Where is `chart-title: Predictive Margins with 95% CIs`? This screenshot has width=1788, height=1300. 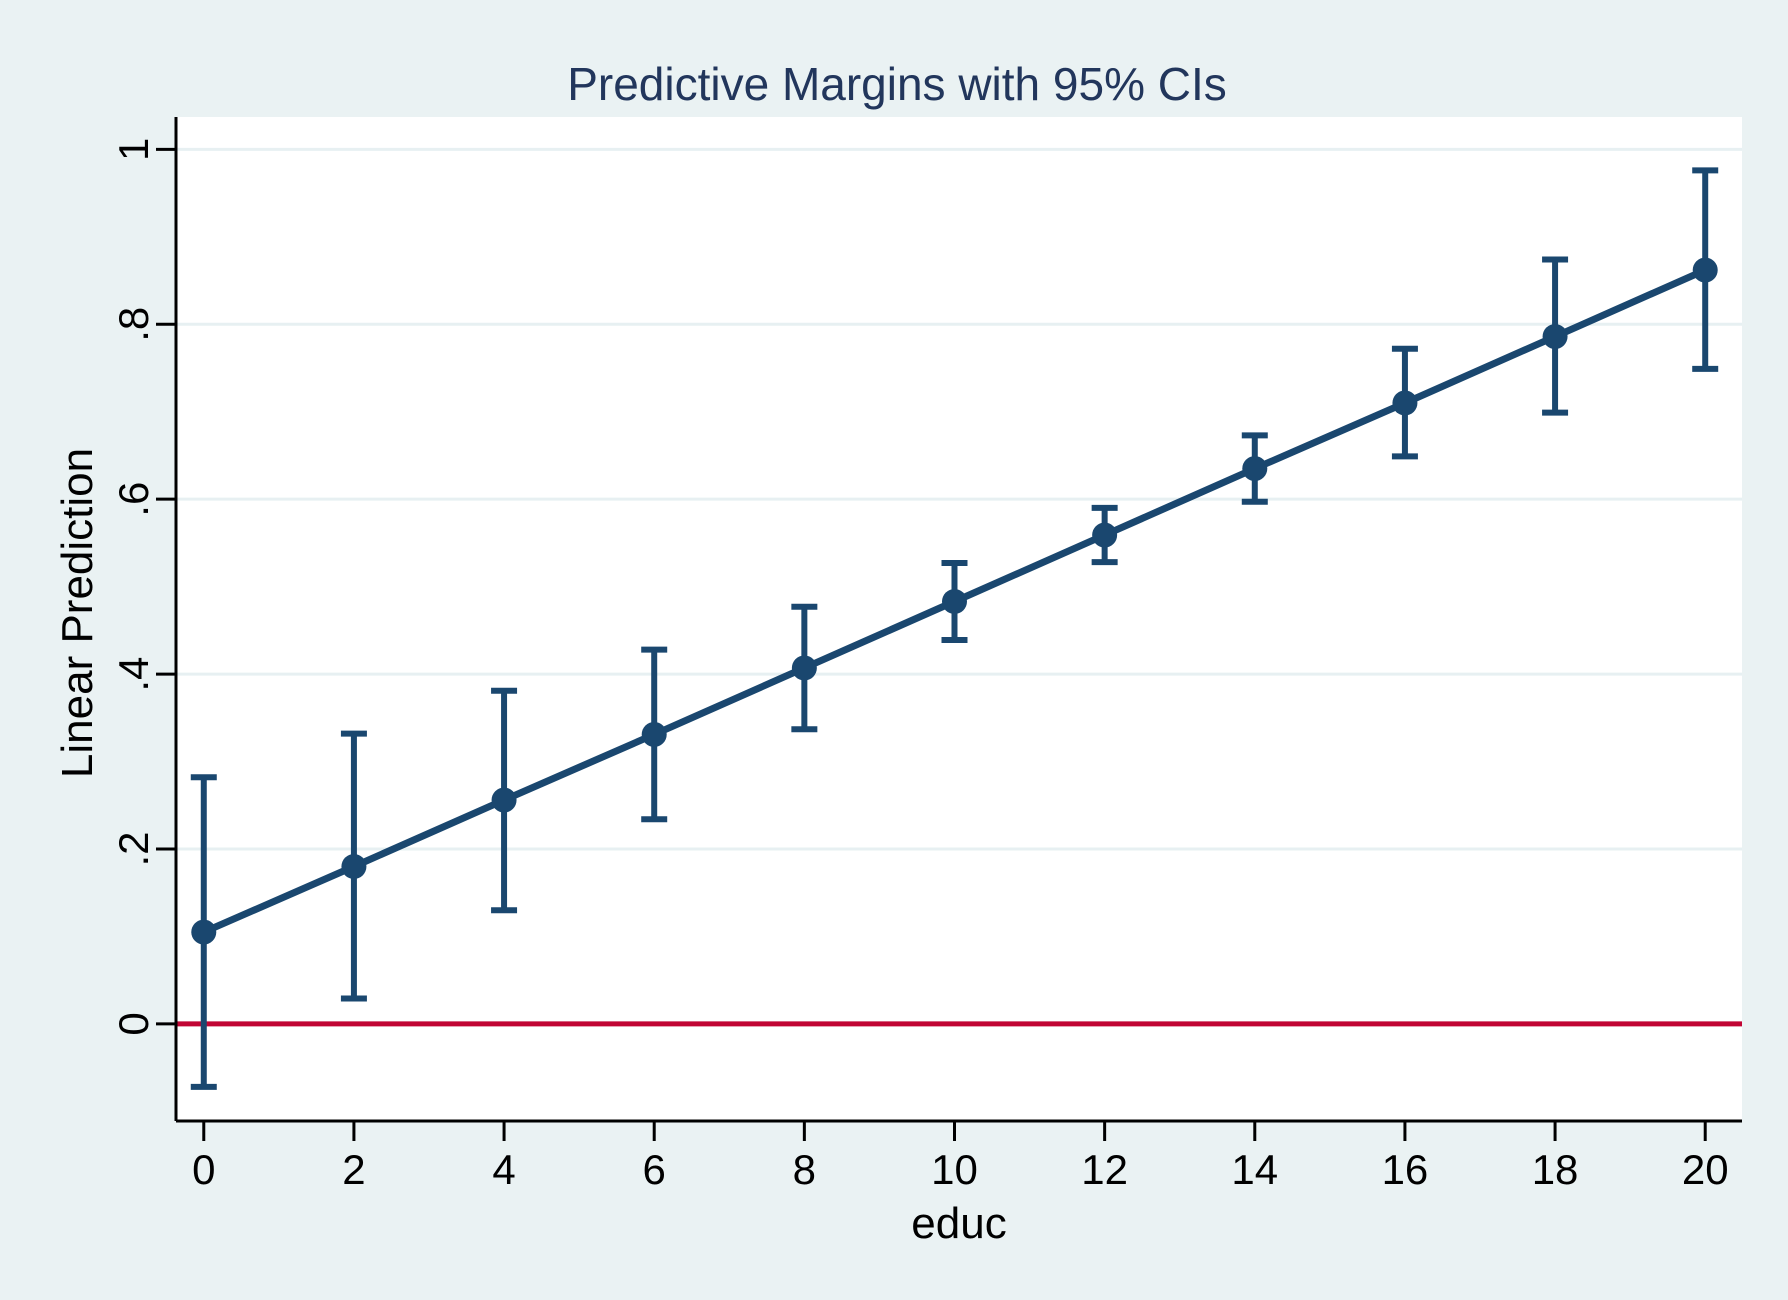
chart-title: Predictive Margins with 95% CIs is located at coordinates (897, 84).